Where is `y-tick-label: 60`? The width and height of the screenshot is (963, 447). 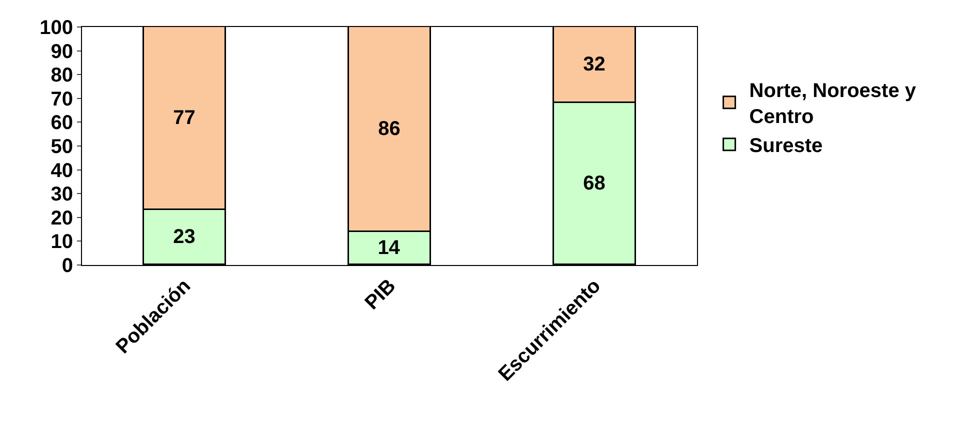 y-tick-label: 60 is located at coordinates (61, 123).